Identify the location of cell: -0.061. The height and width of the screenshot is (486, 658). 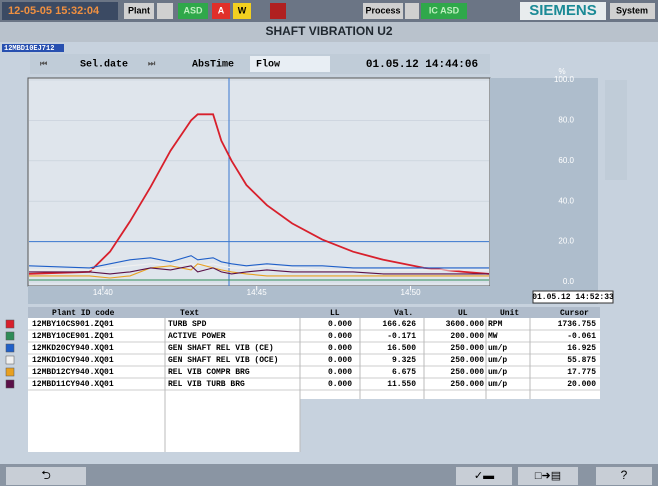
(581, 336).